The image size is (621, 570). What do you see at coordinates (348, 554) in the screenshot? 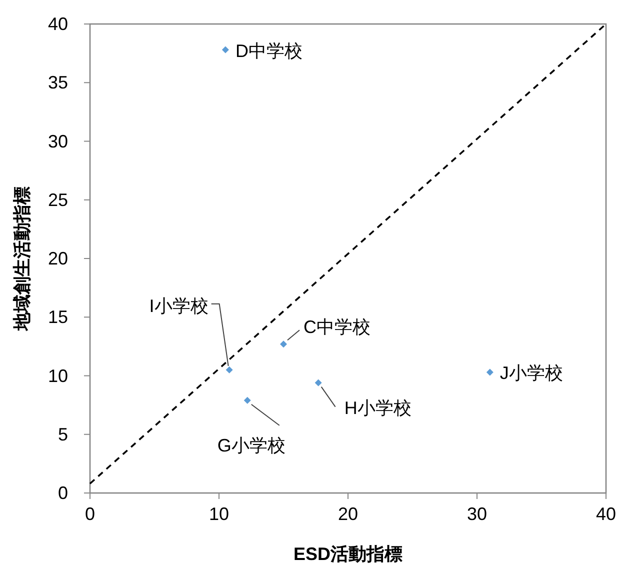
I see `x-axis-title: ESD活動指標` at bounding box center [348, 554].